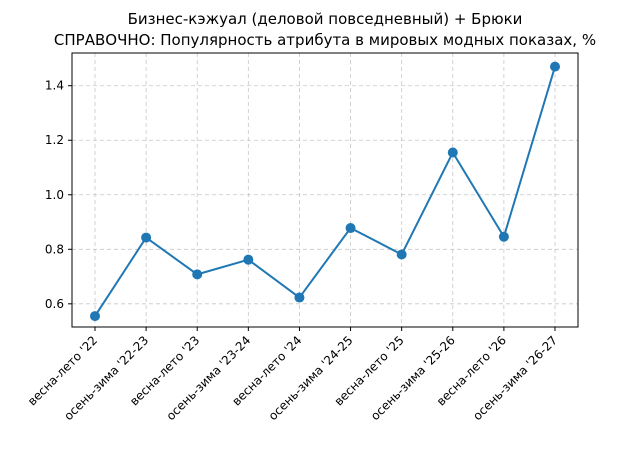 The image size is (635, 450). I want to click on y-tick-label: 0.8, so click(54, 249).